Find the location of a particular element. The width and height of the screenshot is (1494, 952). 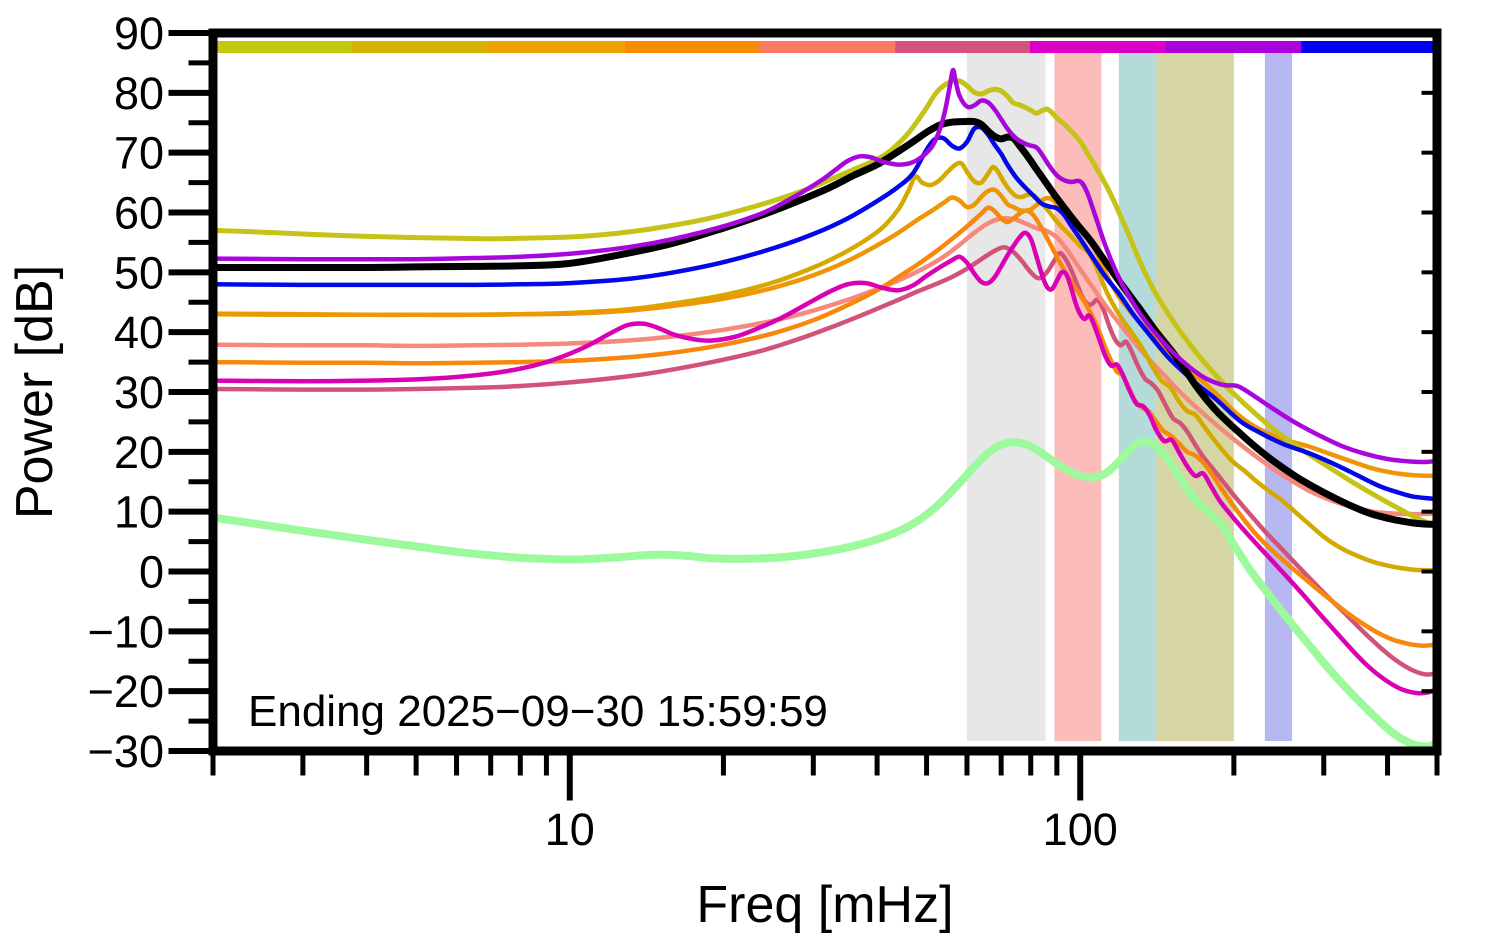

band-lavender is located at coordinates (1278, 396).